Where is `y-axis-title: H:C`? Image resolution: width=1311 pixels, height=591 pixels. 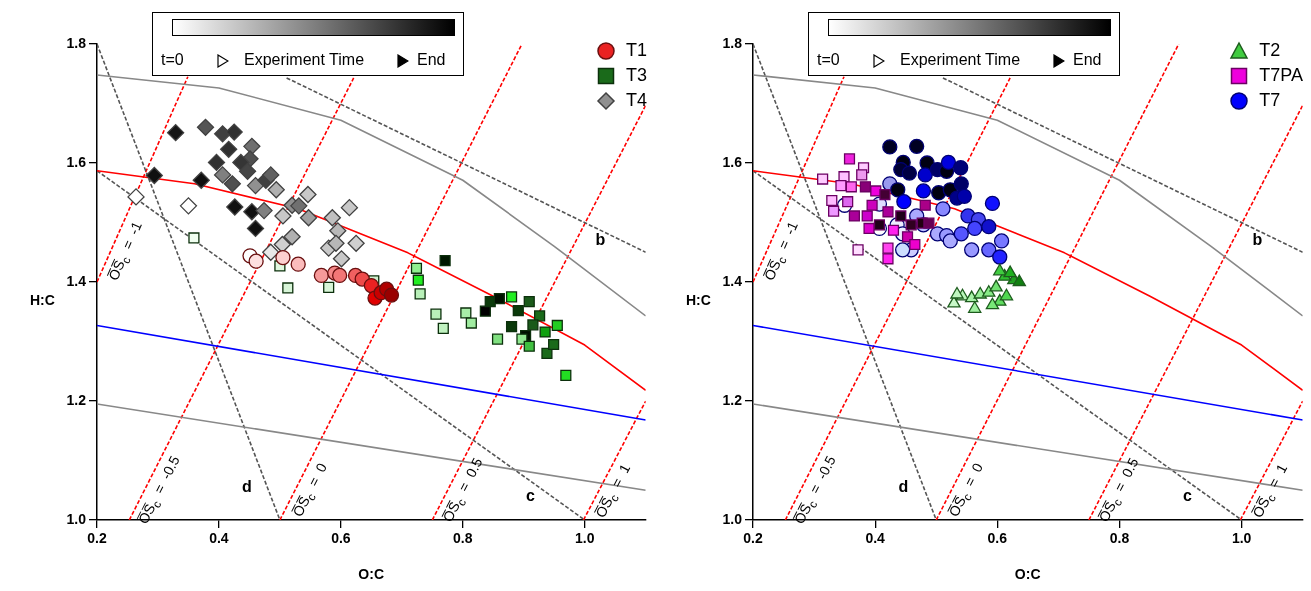
y-axis-title: H:C is located at coordinates (42, 300).